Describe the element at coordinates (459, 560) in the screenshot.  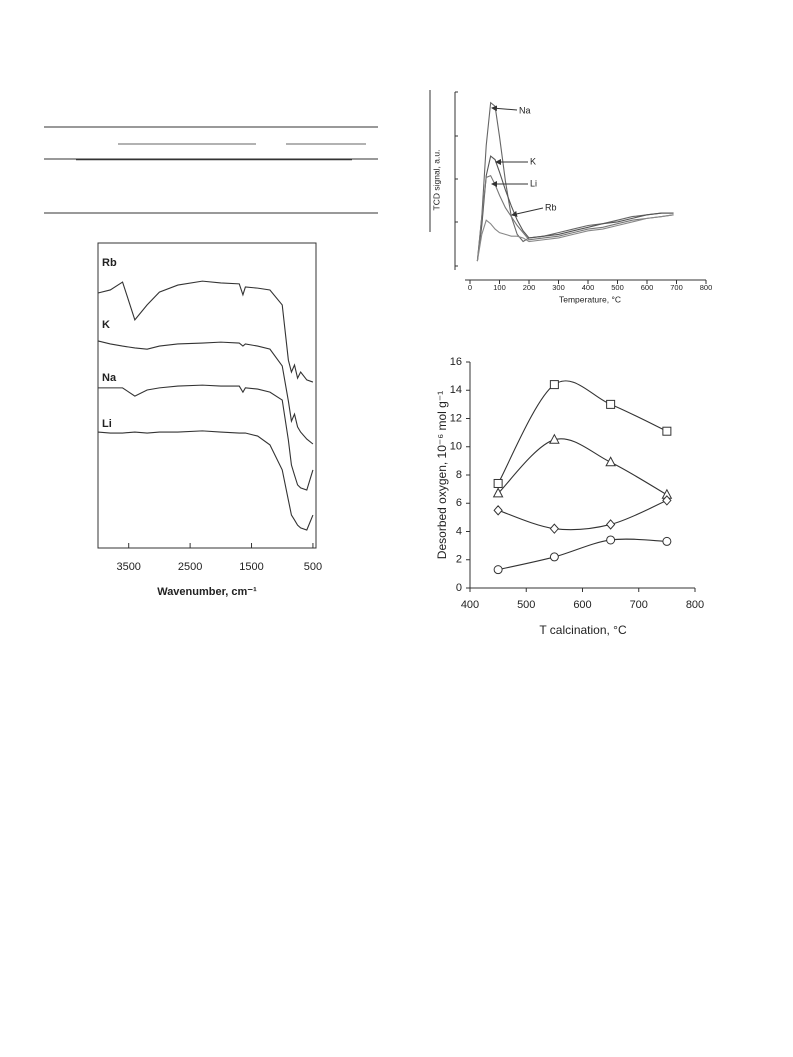
I see `y-tick-label: 2` at that location.